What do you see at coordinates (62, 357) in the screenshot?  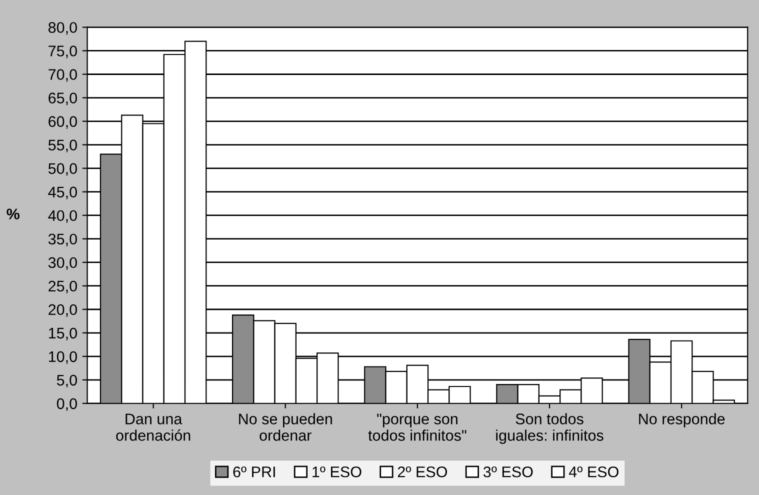 I see `y-tick-label: 10,0` at bounding box center [62, 357].